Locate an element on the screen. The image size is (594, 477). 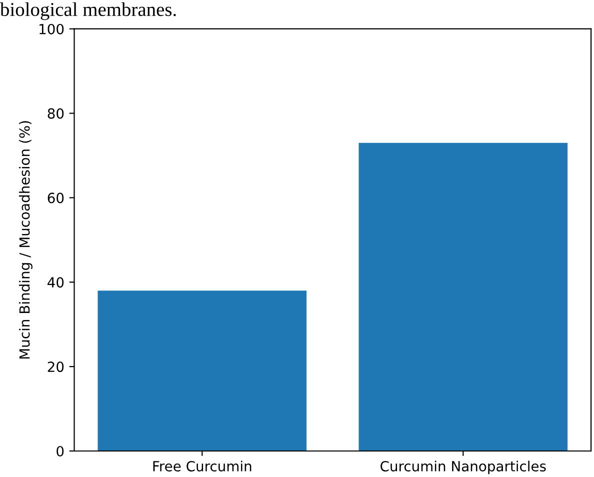
y-tick-label: 20 is located at coordinates (56, 367).